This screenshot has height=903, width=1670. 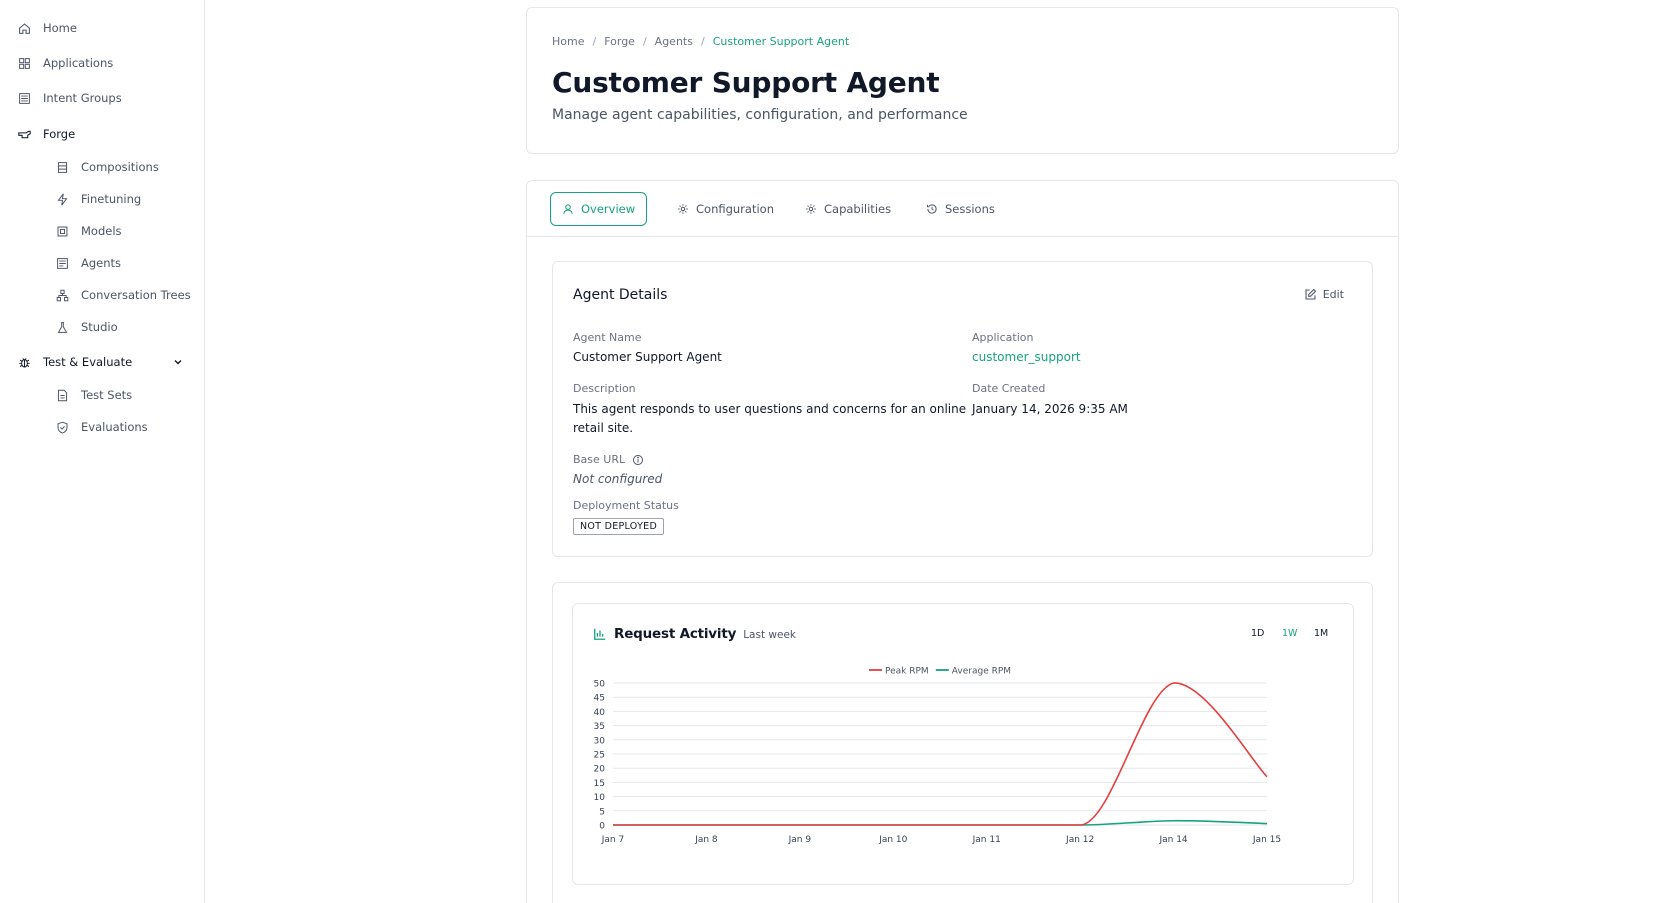 What do you see at coordinates (620, 295) in the screenshot?
I see `agent-details-title: Agent Details` at bounding box center [620, 295].